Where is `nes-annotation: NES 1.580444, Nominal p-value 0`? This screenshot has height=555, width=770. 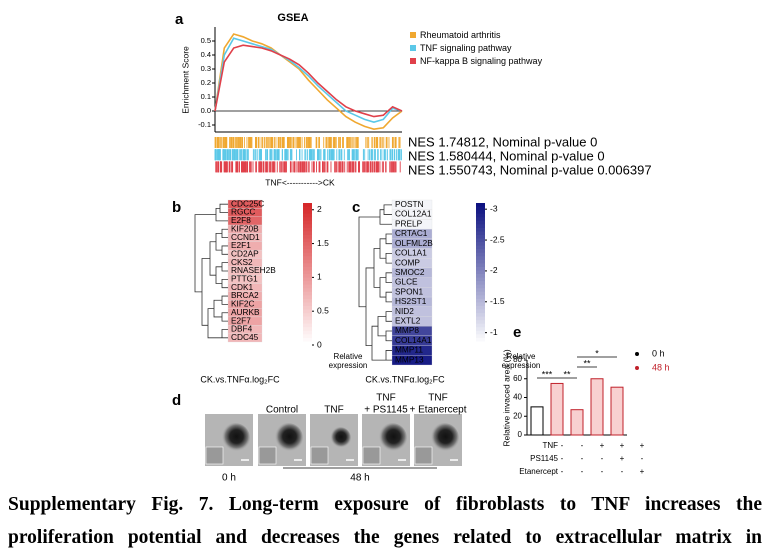 nes-annotation: NES 1.580444, Nominal p-value 0 is located at coordinates (506, 155).